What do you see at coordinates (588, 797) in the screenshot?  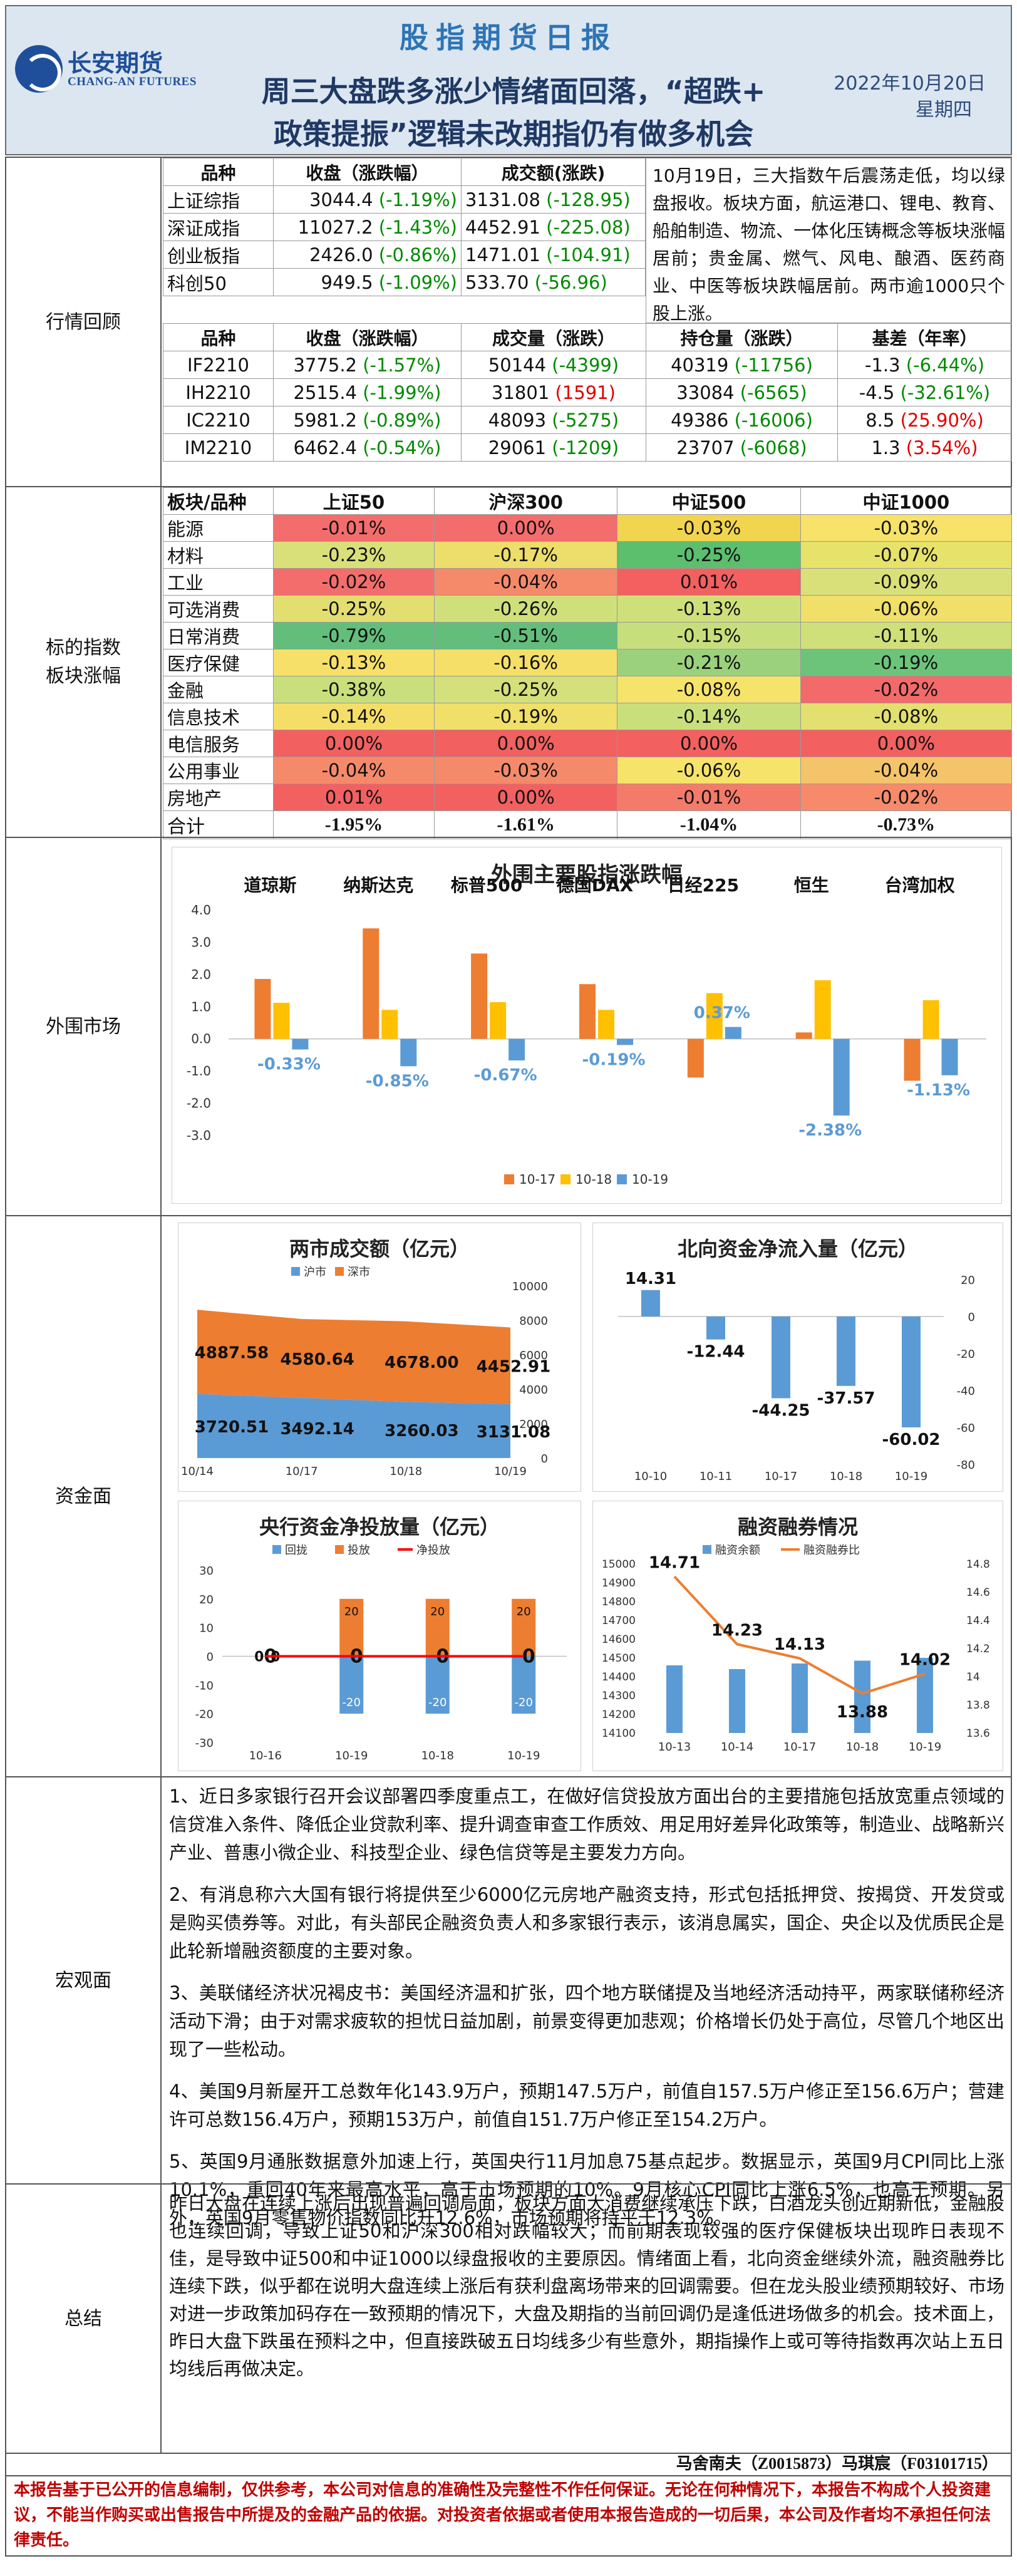 I see `sector-row: 房地产 0.01% 0.00% -0.01% -0.02%` at bounding box center [588, 797].